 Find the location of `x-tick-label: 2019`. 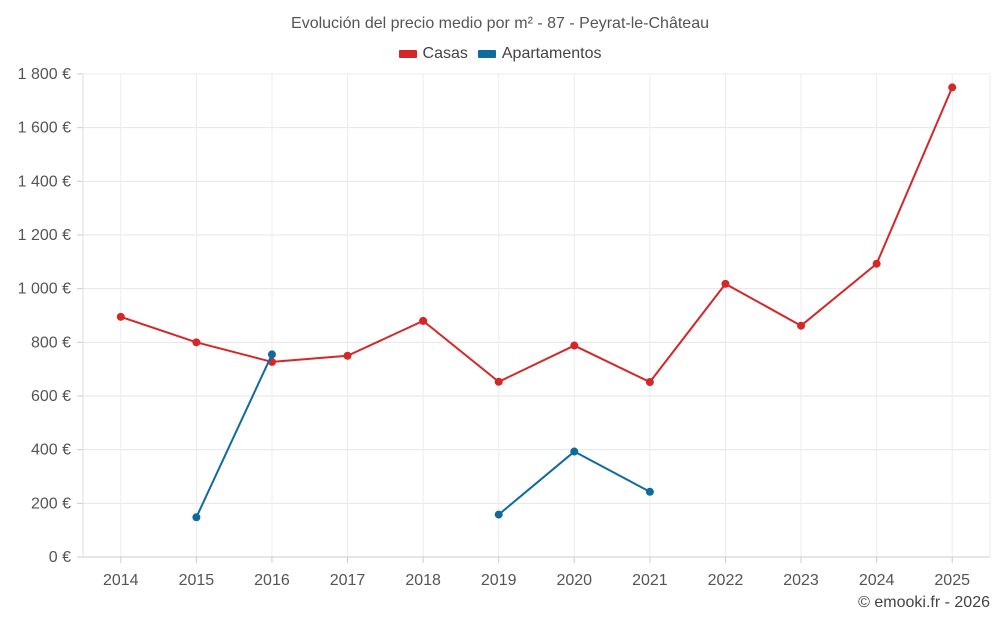

x-tick-label: 2019 is located at coordinates (499, 580).